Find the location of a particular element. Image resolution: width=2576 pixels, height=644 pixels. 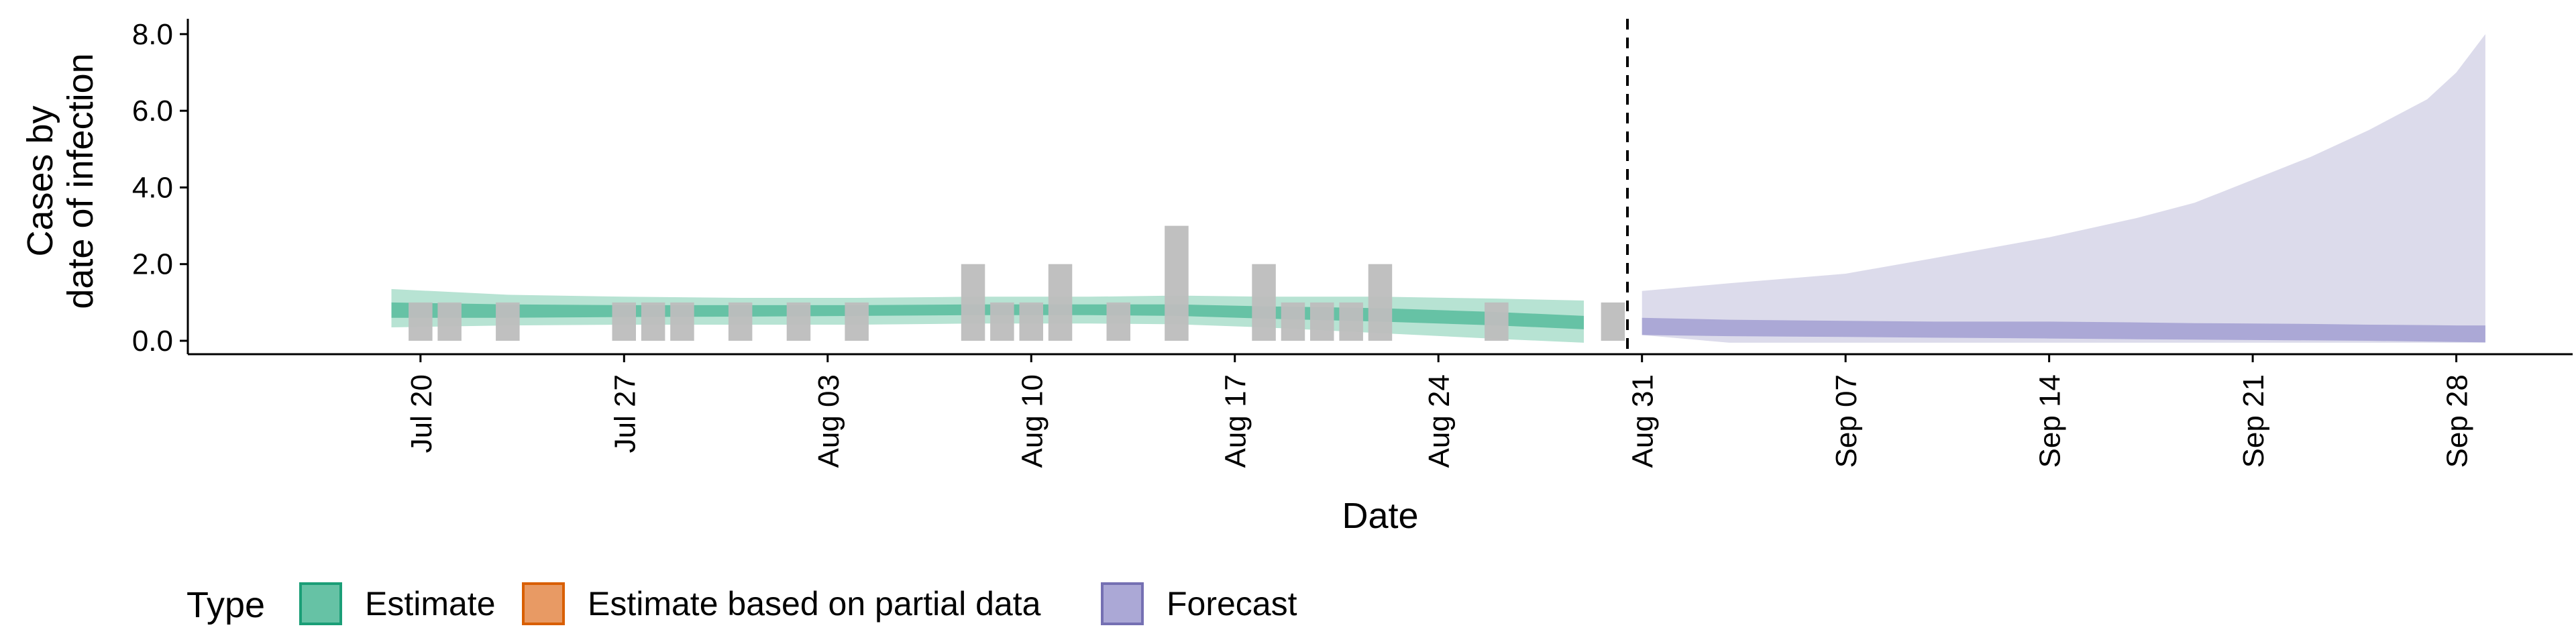

x-tick-label: Sep 07 is located at coordinates (1846, 421).